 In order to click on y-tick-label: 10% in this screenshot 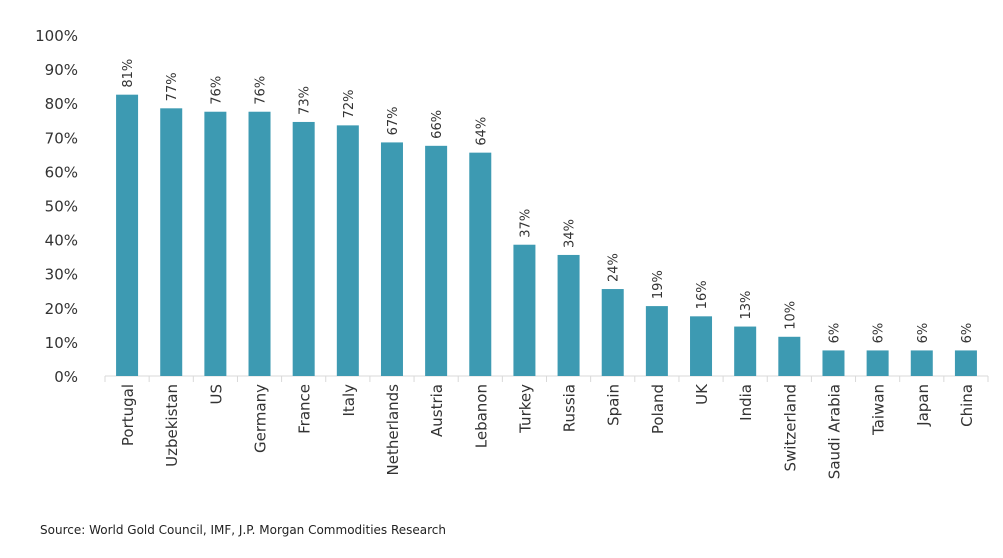, I will do `click(61, 343)`.